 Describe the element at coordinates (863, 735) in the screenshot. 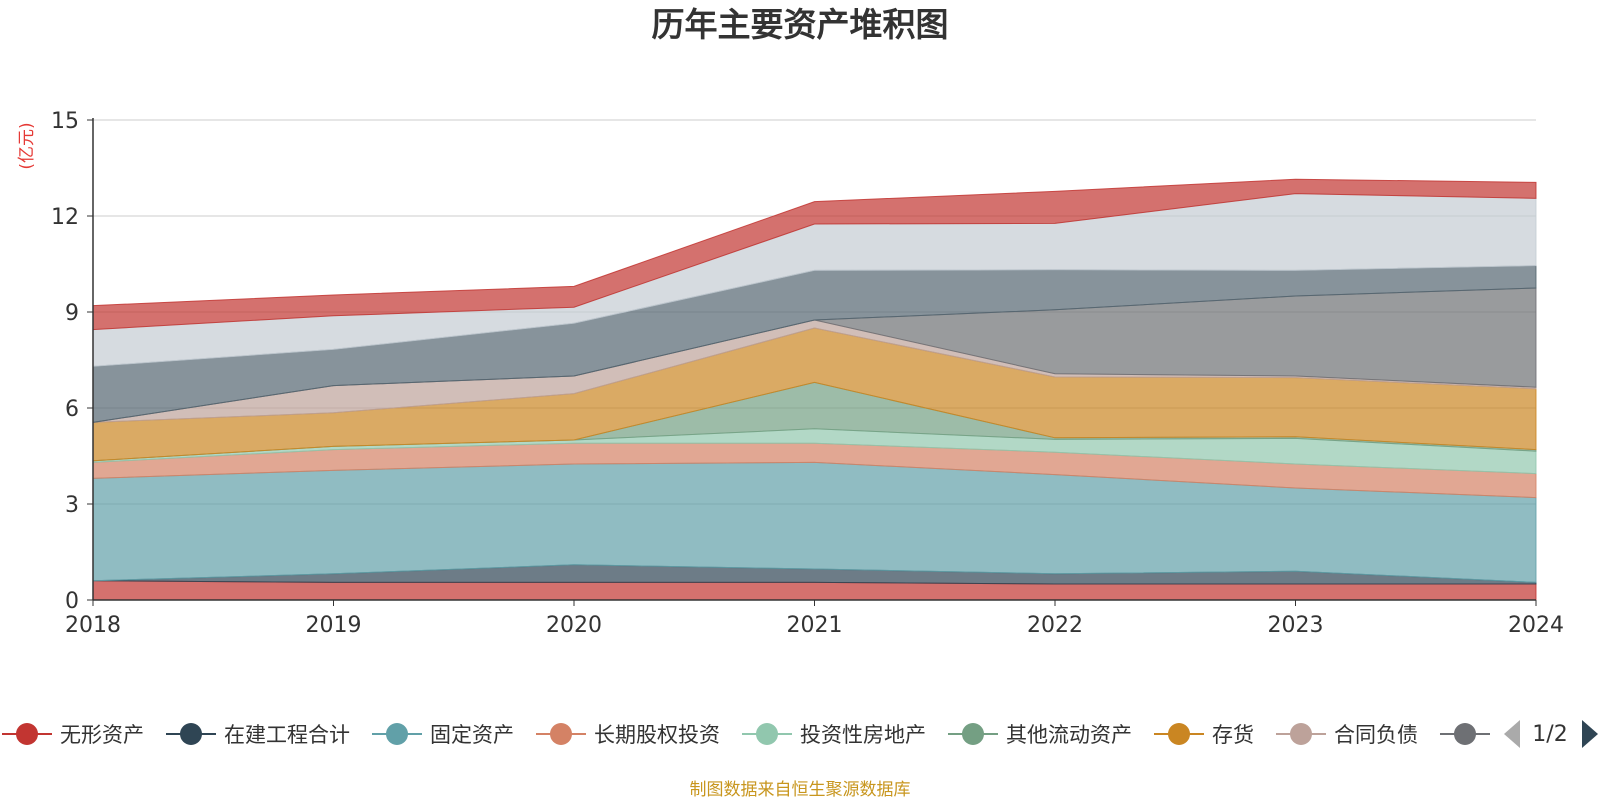

I see `legend-label: 投资性房地产` at that location.